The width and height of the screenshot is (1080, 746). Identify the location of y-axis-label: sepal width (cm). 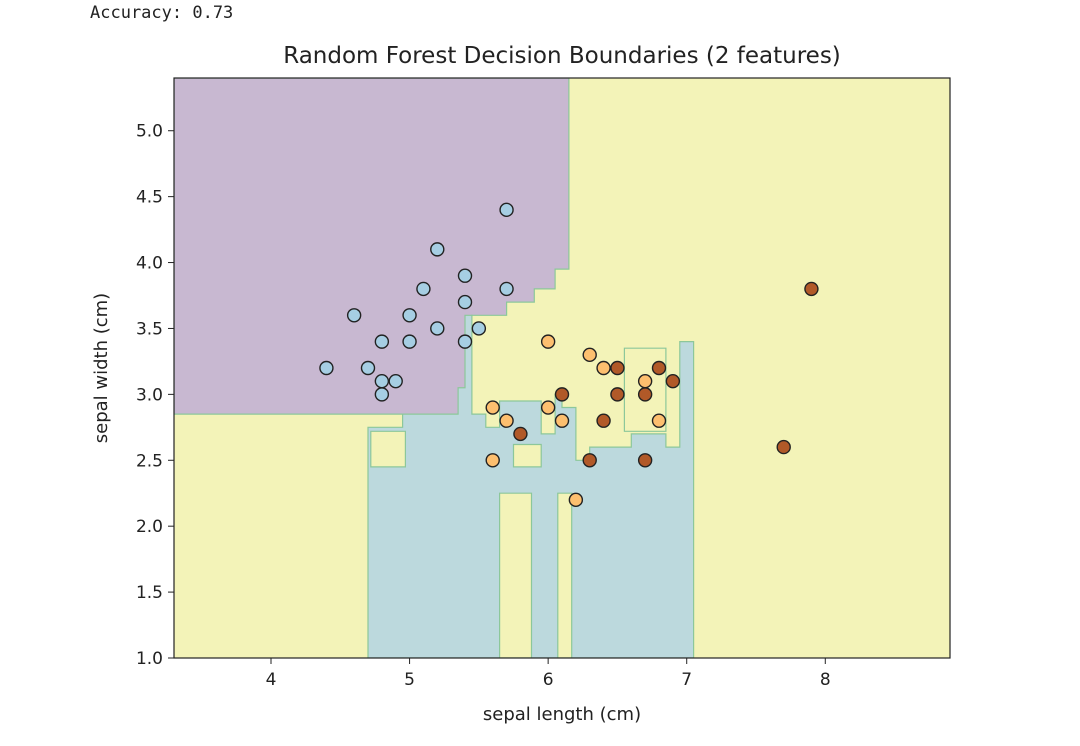
(101, 368).